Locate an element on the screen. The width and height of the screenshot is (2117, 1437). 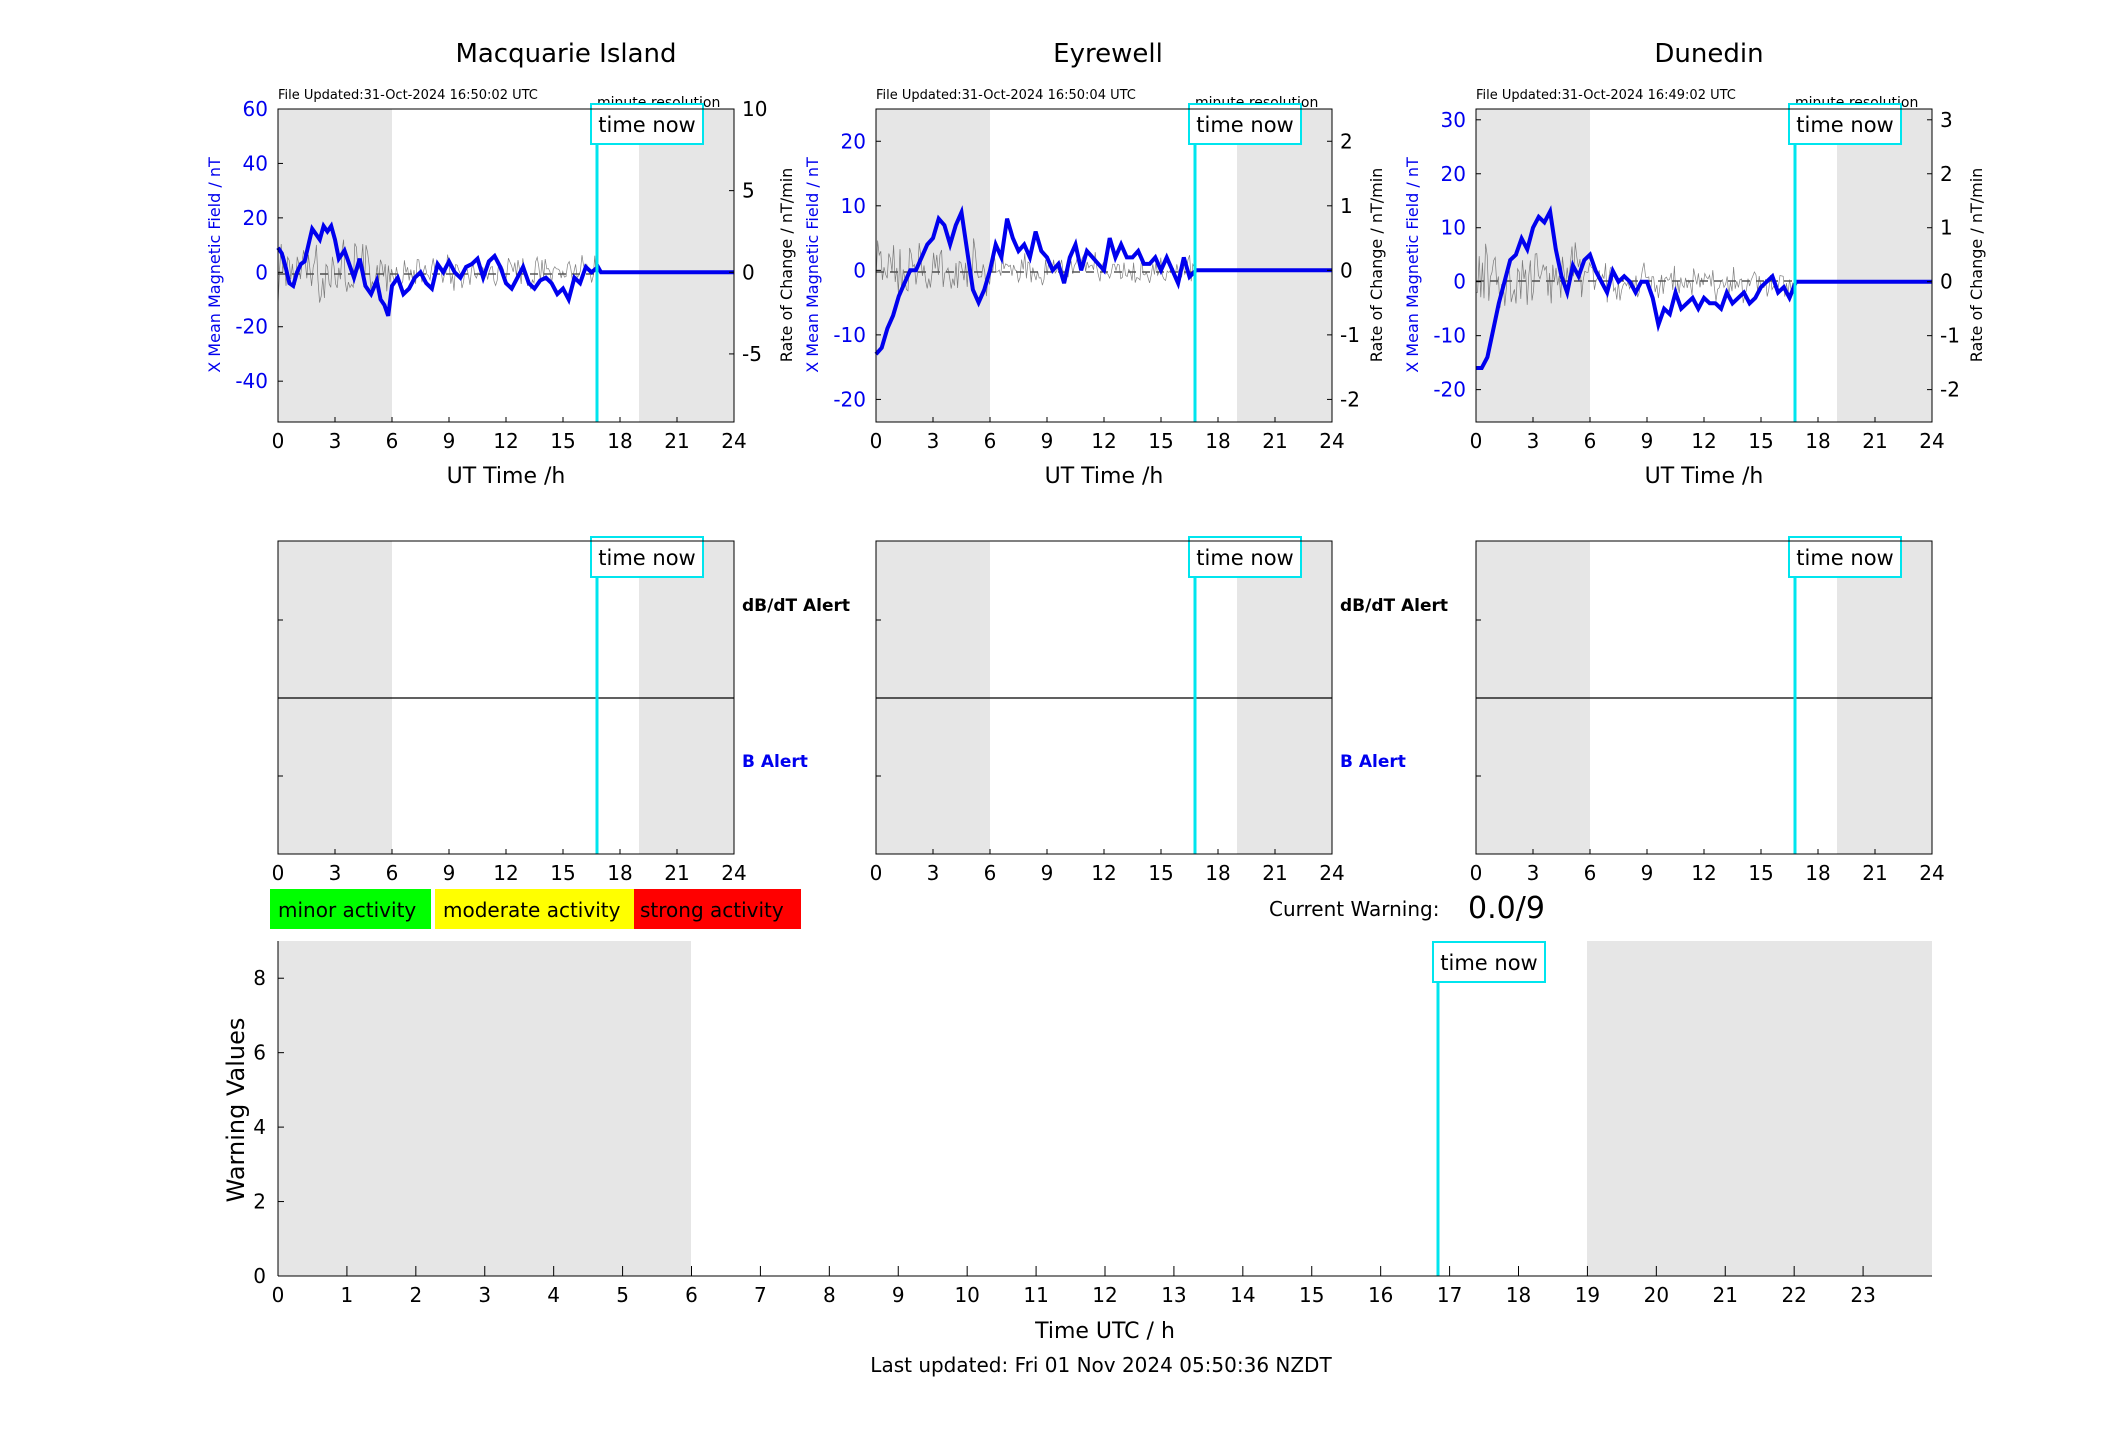
legend-moderate-label: moderate activity is located at coordinates (532, 910).